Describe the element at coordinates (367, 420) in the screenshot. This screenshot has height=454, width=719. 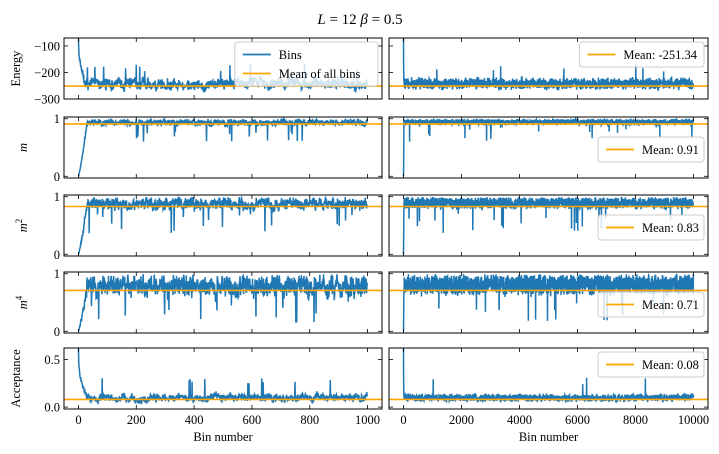
I see `x-tick-label: 1000` at that location.